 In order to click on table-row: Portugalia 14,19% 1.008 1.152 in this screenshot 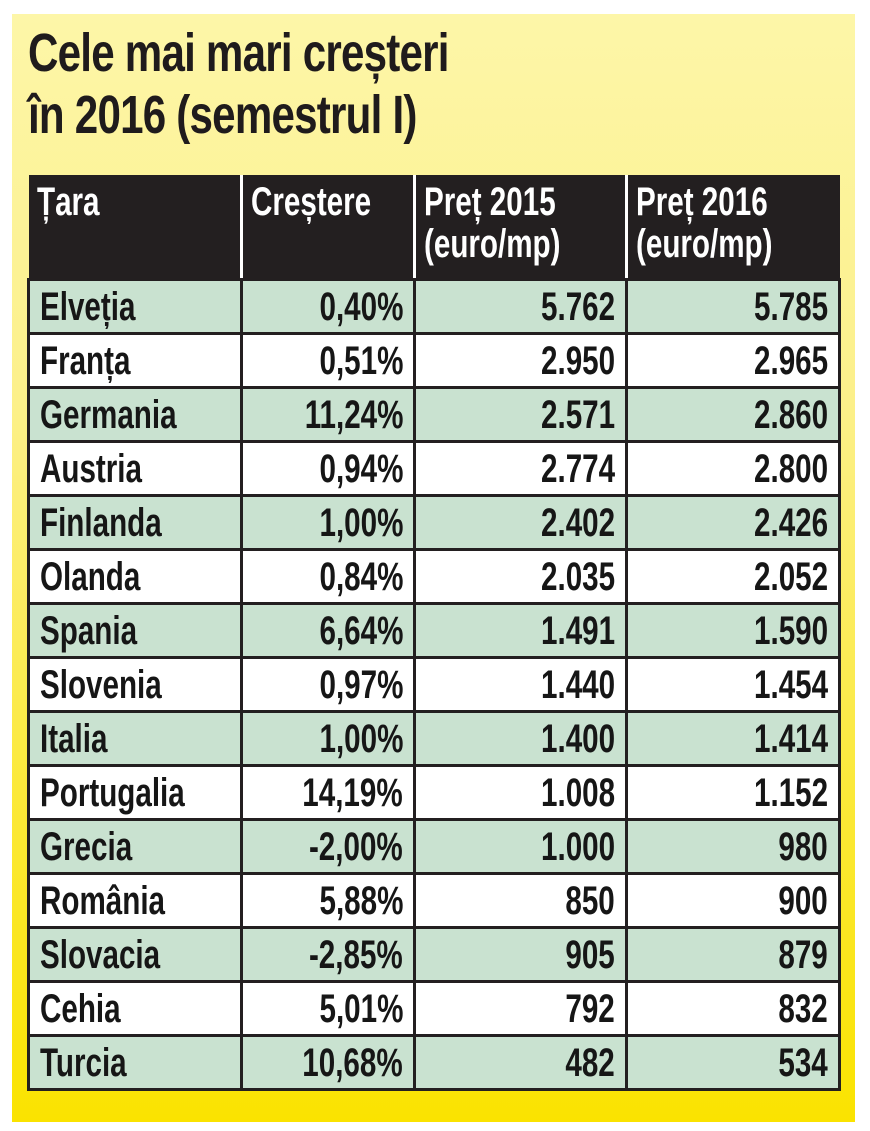, I will do `click(434, 792)`.